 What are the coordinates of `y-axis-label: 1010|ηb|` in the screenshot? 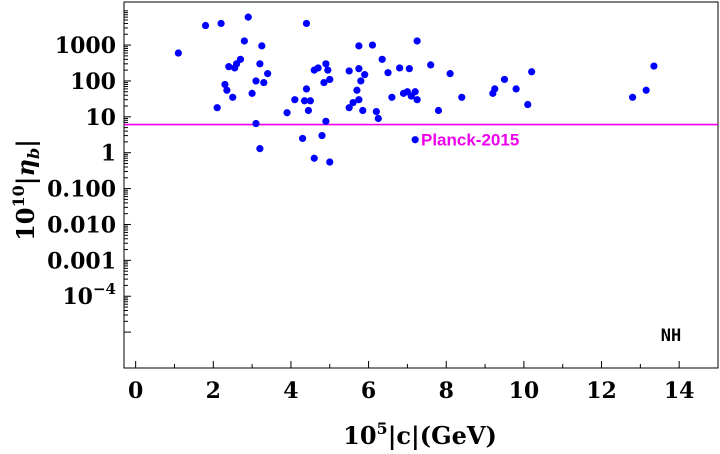 It's located at (26, 190).